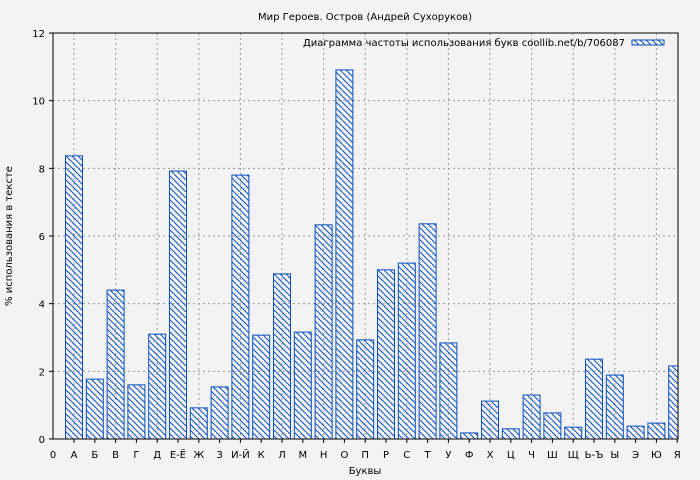 The height and width of the screenshot is (480, 700). I want to click on x-tick-label: М, so click(302, 455).